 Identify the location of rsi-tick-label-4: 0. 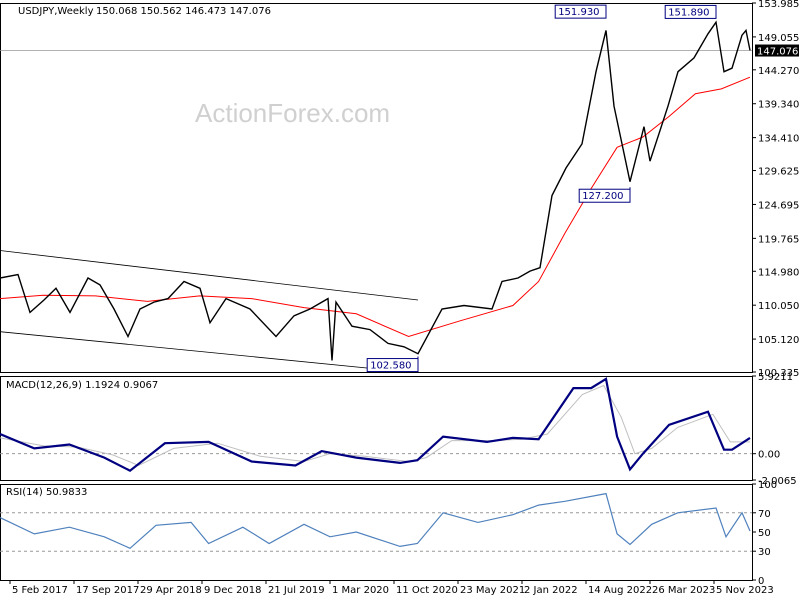
(761, 581).